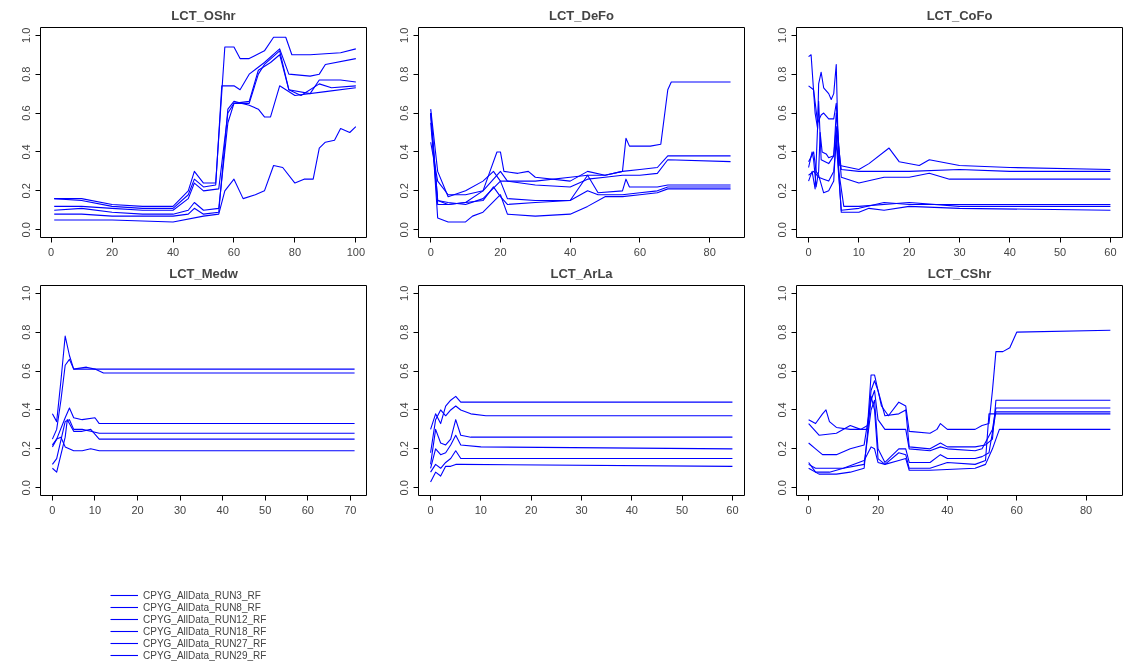  Describe the element at coordinates (582, 273) in the screenshot. I see `chart-title: LCT_ArLa` at that location.